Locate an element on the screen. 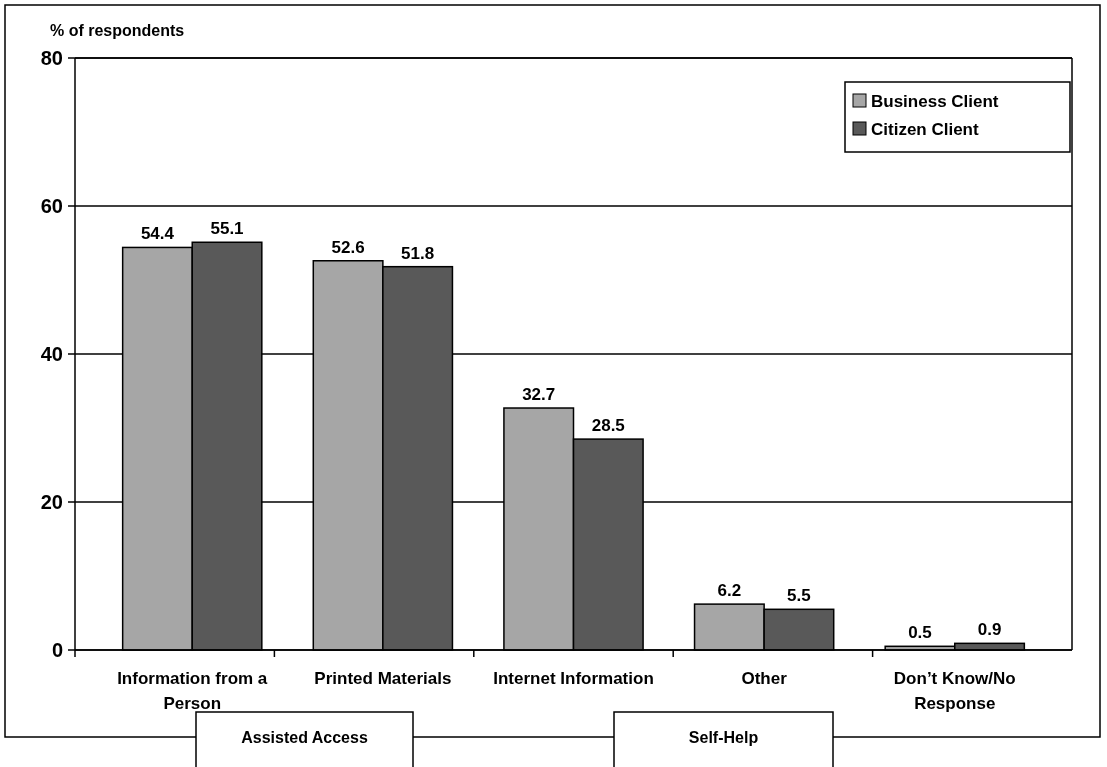 The width and height of the screenshot is (1107, 767). x-tick-label: Internet Information is located at coordinates (573, 678).